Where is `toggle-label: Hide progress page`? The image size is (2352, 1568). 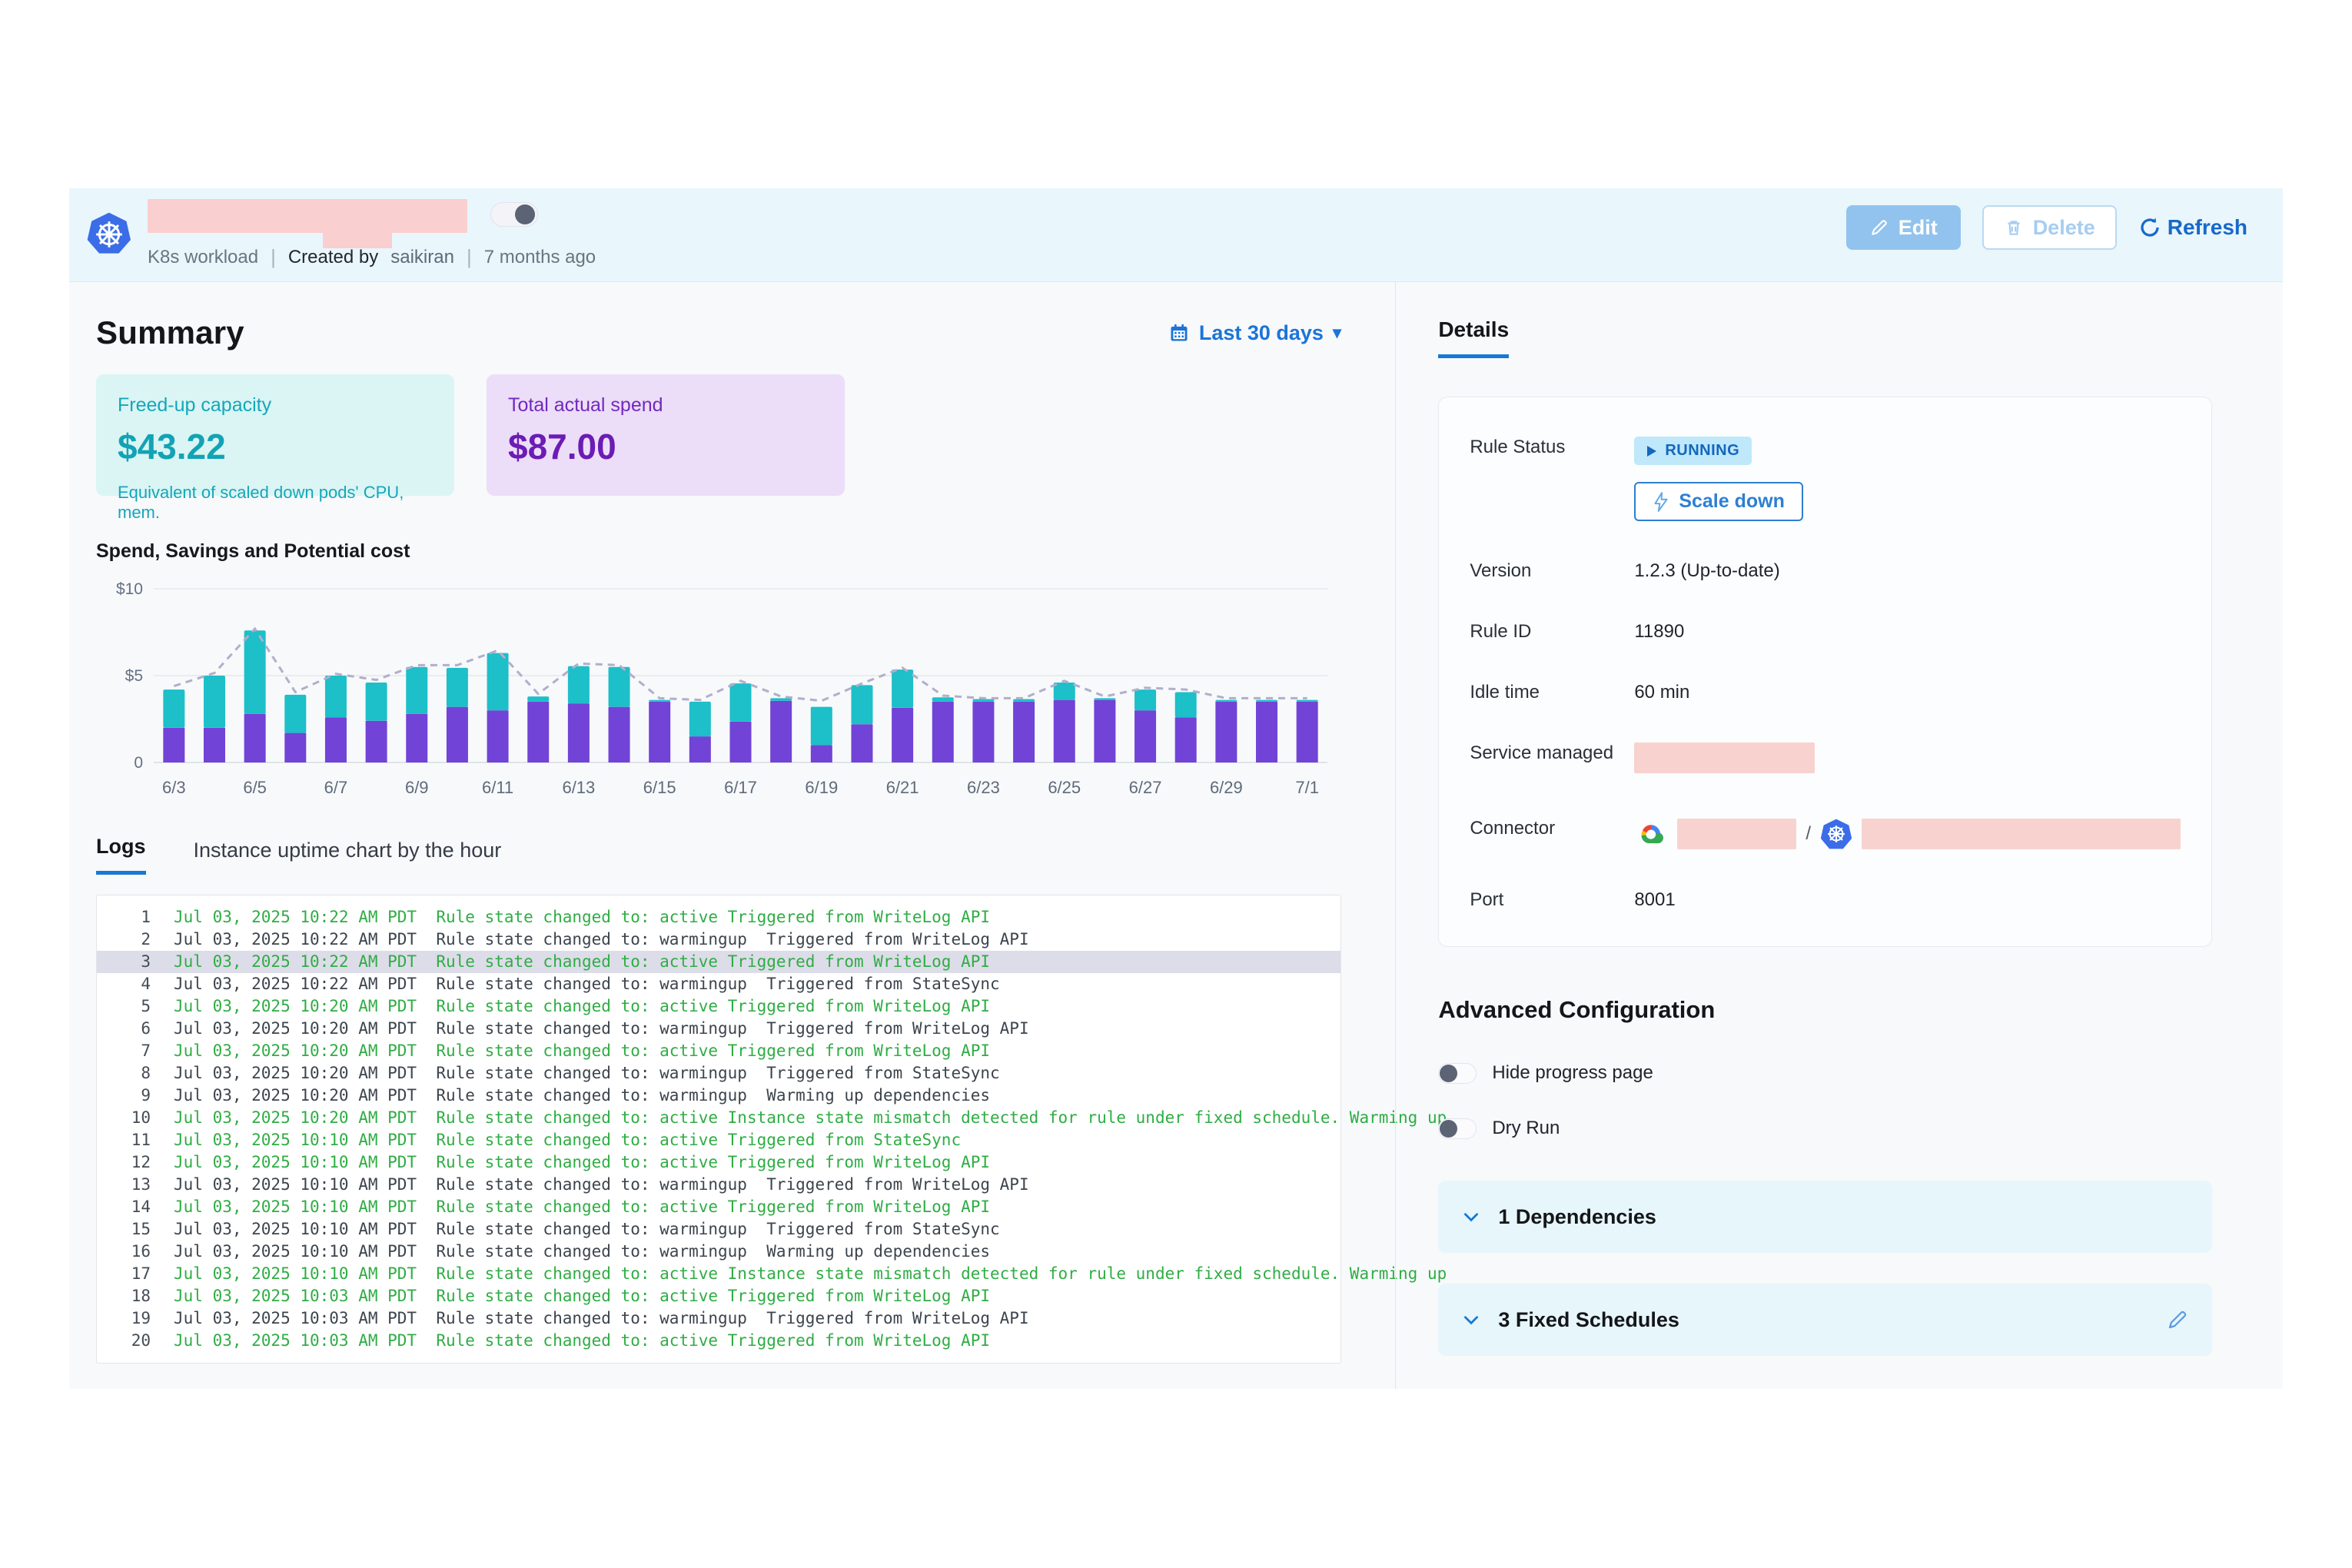
toggle-label: Hide progress page is located at coordinates (1572, 1072).